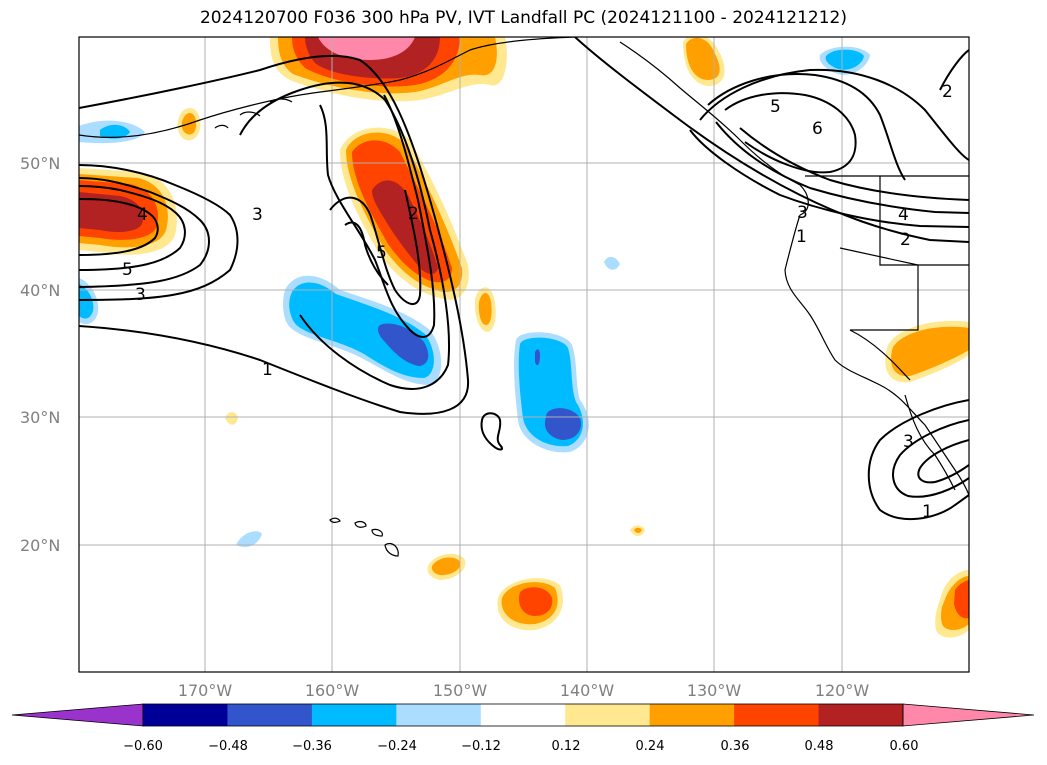 The height and width of the screenshot is (765, 1047). What do you see at coordinates (143, 746) in the screenshot?
I see `colorbar-tick-label: −0.60` at bounding box center [143, 746].